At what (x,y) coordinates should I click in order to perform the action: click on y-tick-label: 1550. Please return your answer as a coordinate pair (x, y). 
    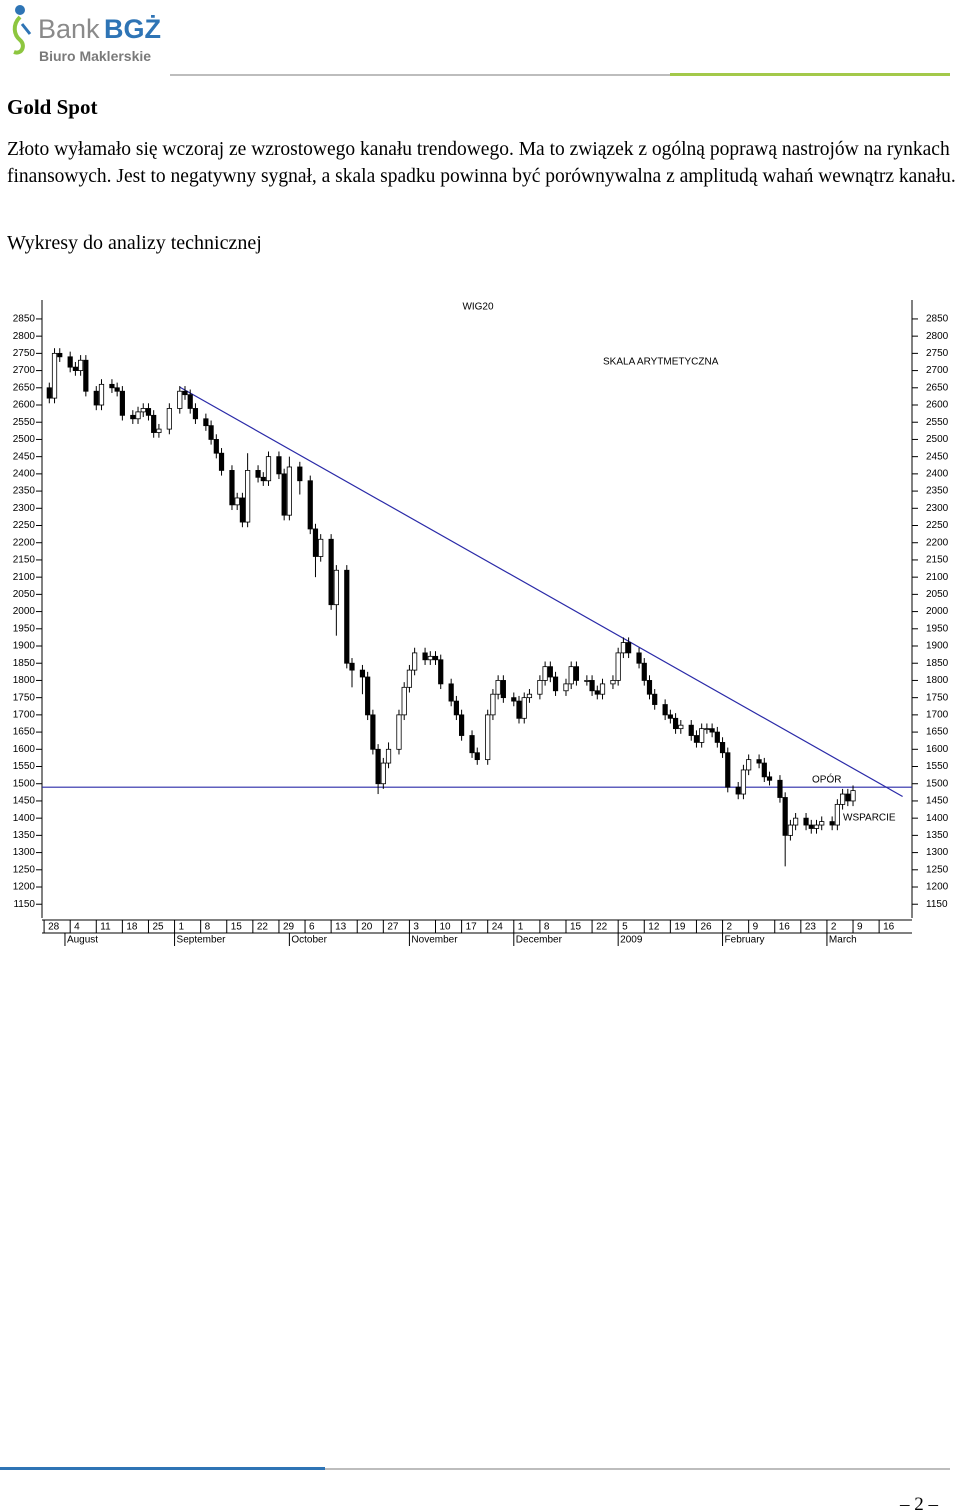
    Looking at the image, I should click on (937, 766).